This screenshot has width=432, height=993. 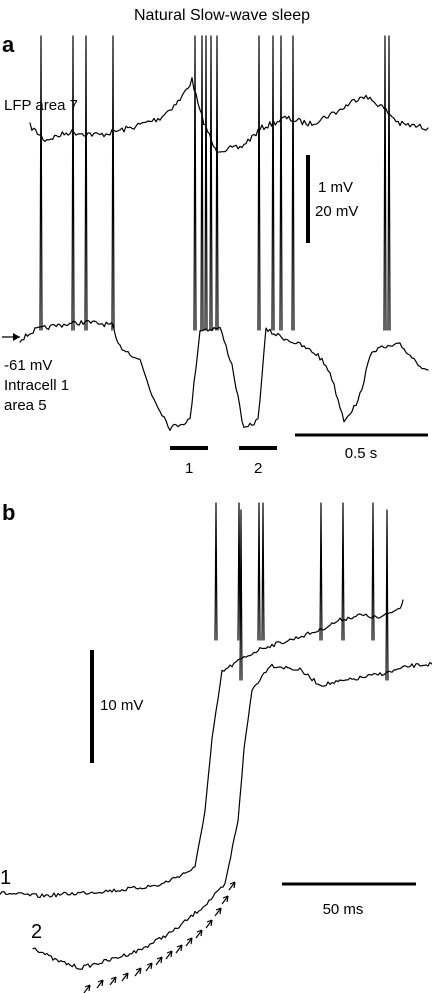 I want to click on arrow-icons-group, so click(x=159, y=937).